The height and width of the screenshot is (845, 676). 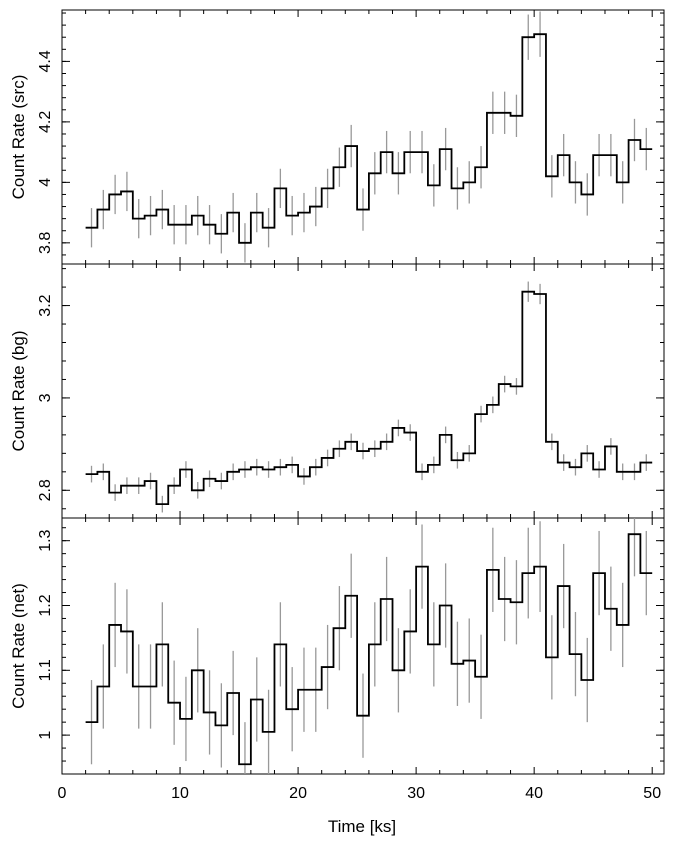 What do you see at coordinates (362, 826) in the screenshot?
I see `x-axis-label: Time [ks]` at bounding box center [362, 826].